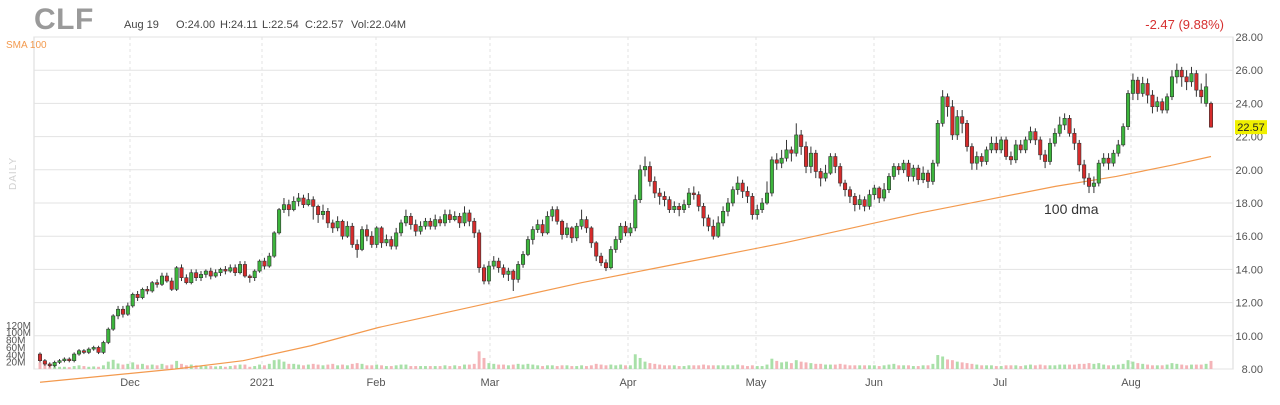 This screenshot has height=405, width=1280. I want to click on high-price: H:24.11, so click(239, 25).